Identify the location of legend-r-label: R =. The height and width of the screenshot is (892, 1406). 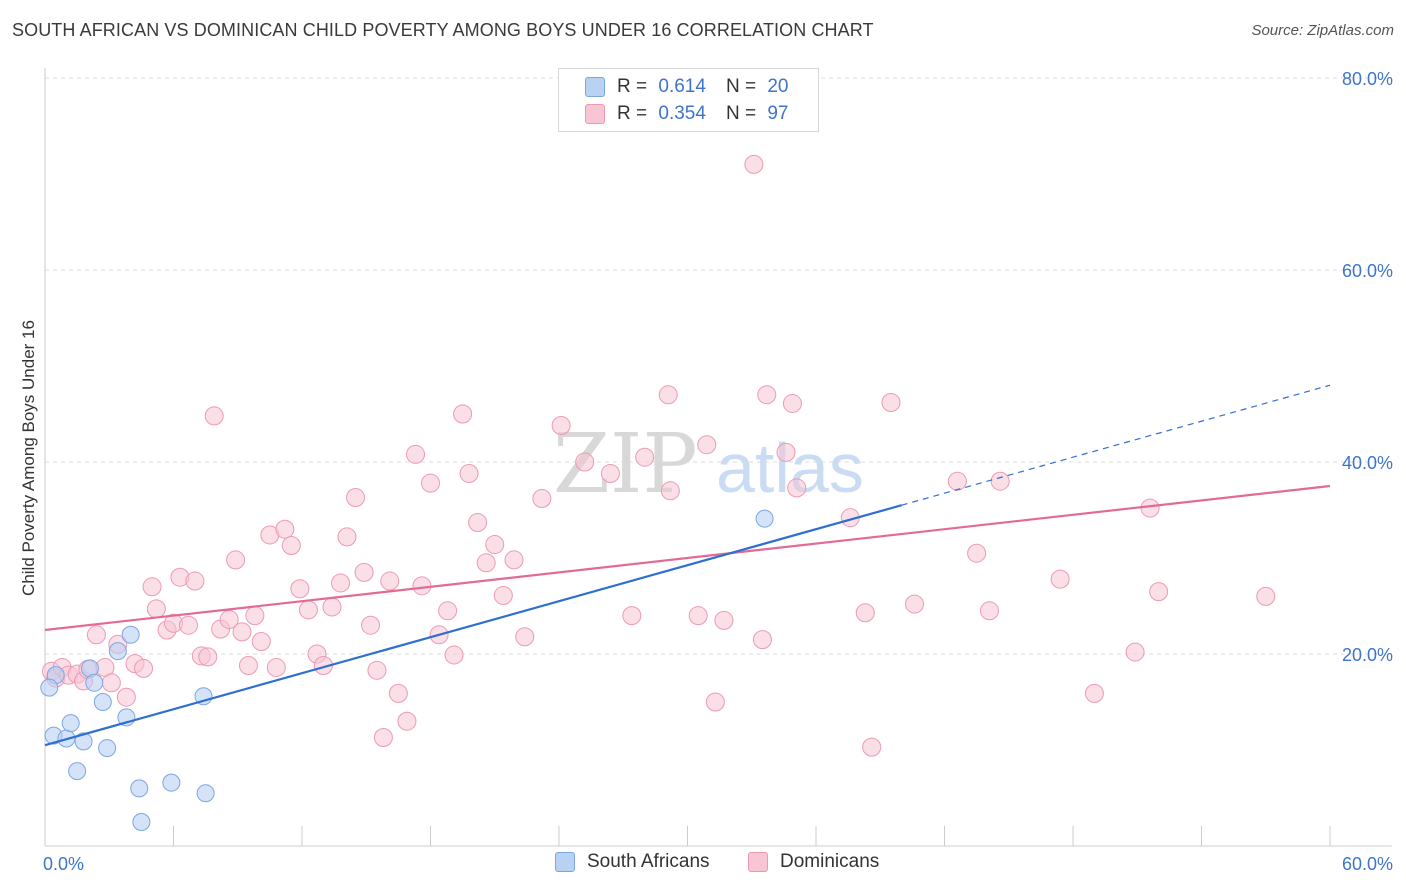
(632, 113).